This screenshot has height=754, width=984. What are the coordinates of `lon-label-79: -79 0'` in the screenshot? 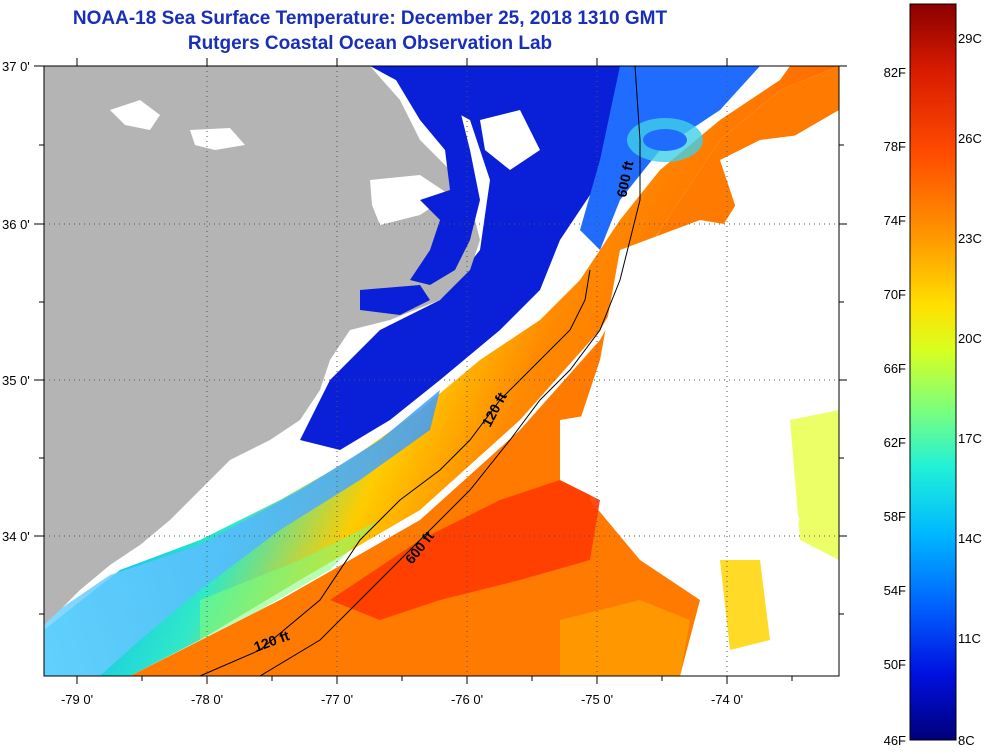 It's located at (77, 699).